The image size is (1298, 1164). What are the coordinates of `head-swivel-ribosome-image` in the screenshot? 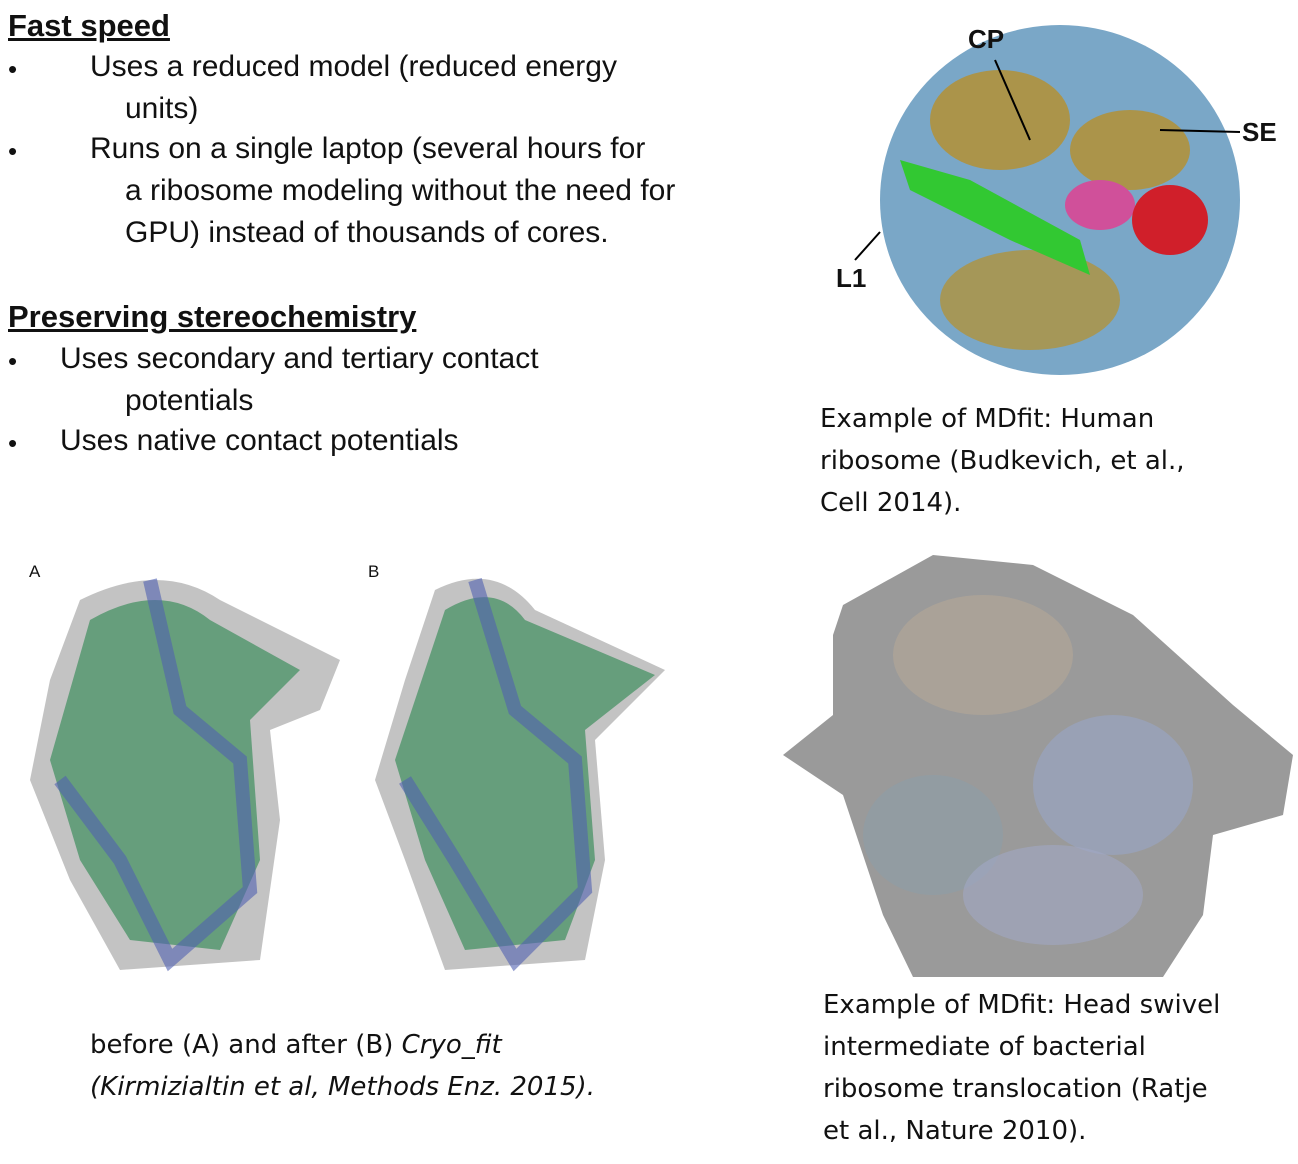 It's located at (1038, 766).